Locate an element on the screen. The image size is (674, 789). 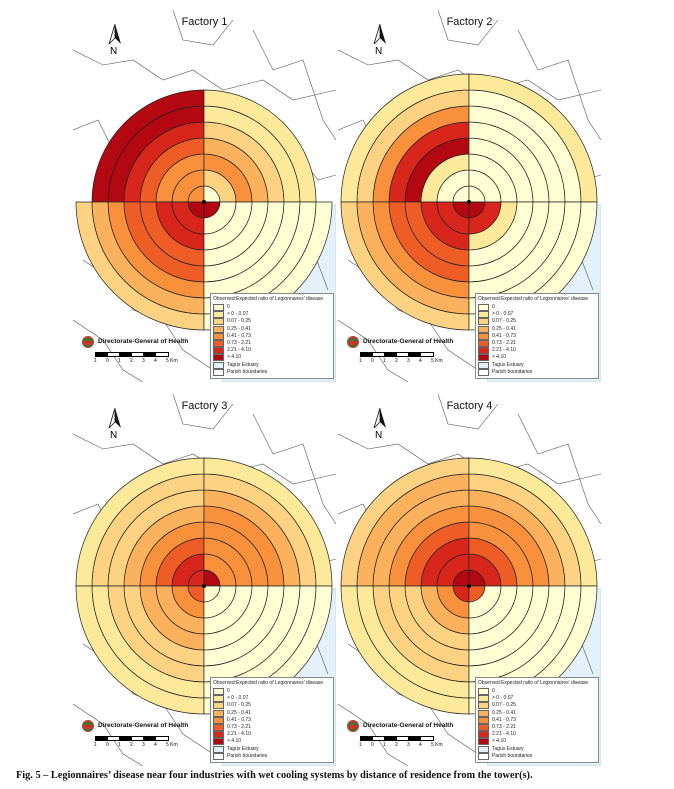
legend-label: 0.73 - 2.21 is located at coordinates (504, 343).